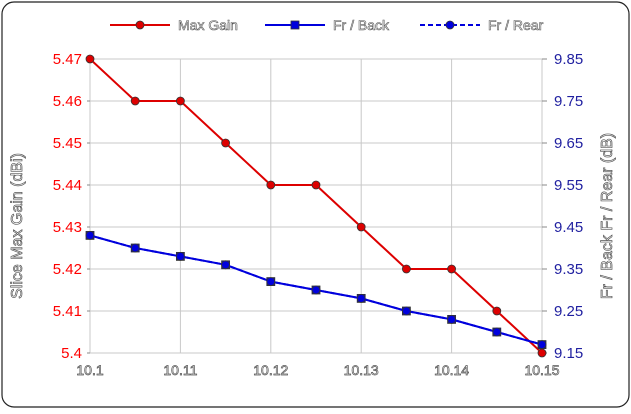  Describe the element at coordinates (67, 185) in the screenshot. I see `left-tick-label: 5.44` at that location.